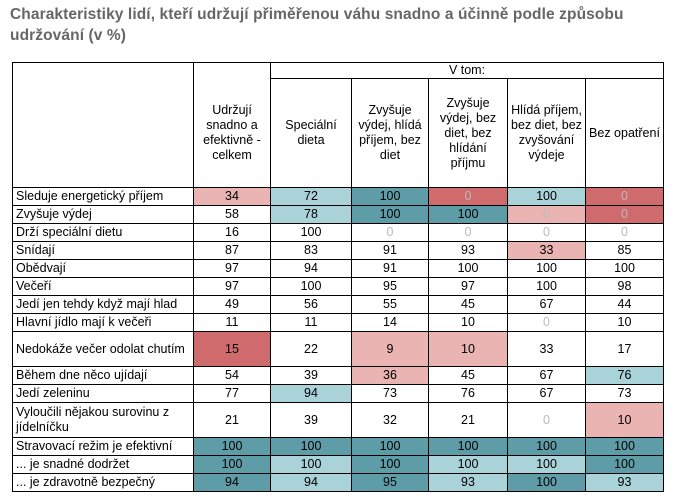 The image size is (674, 501). Describe the element at coordinates (103, 196) in the screenshot. I see `row-label: Sleduje energetický příjem` at that location.